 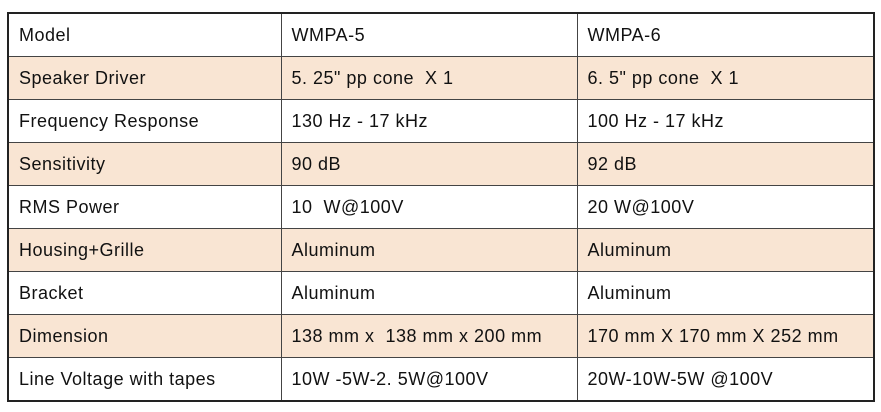 I want to click on spec-label: Sensitivity, so click(x=144, y=164).